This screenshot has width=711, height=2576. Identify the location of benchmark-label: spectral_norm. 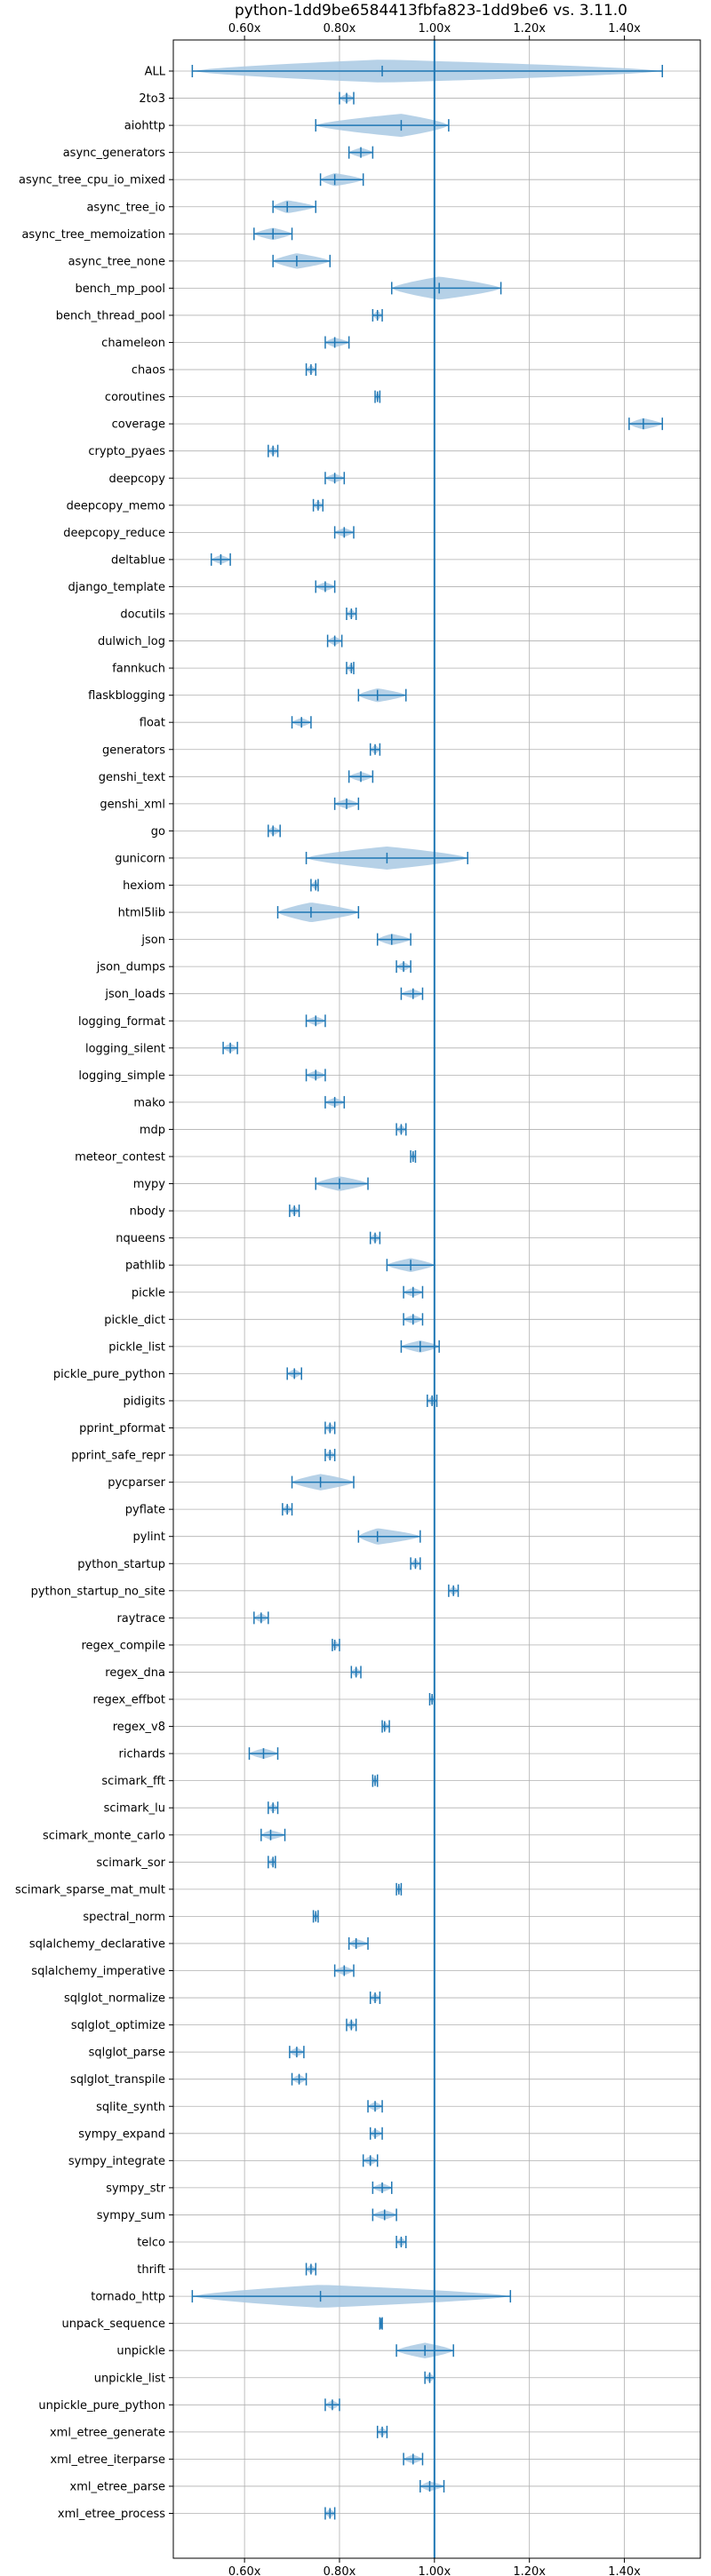
(124, 1917).